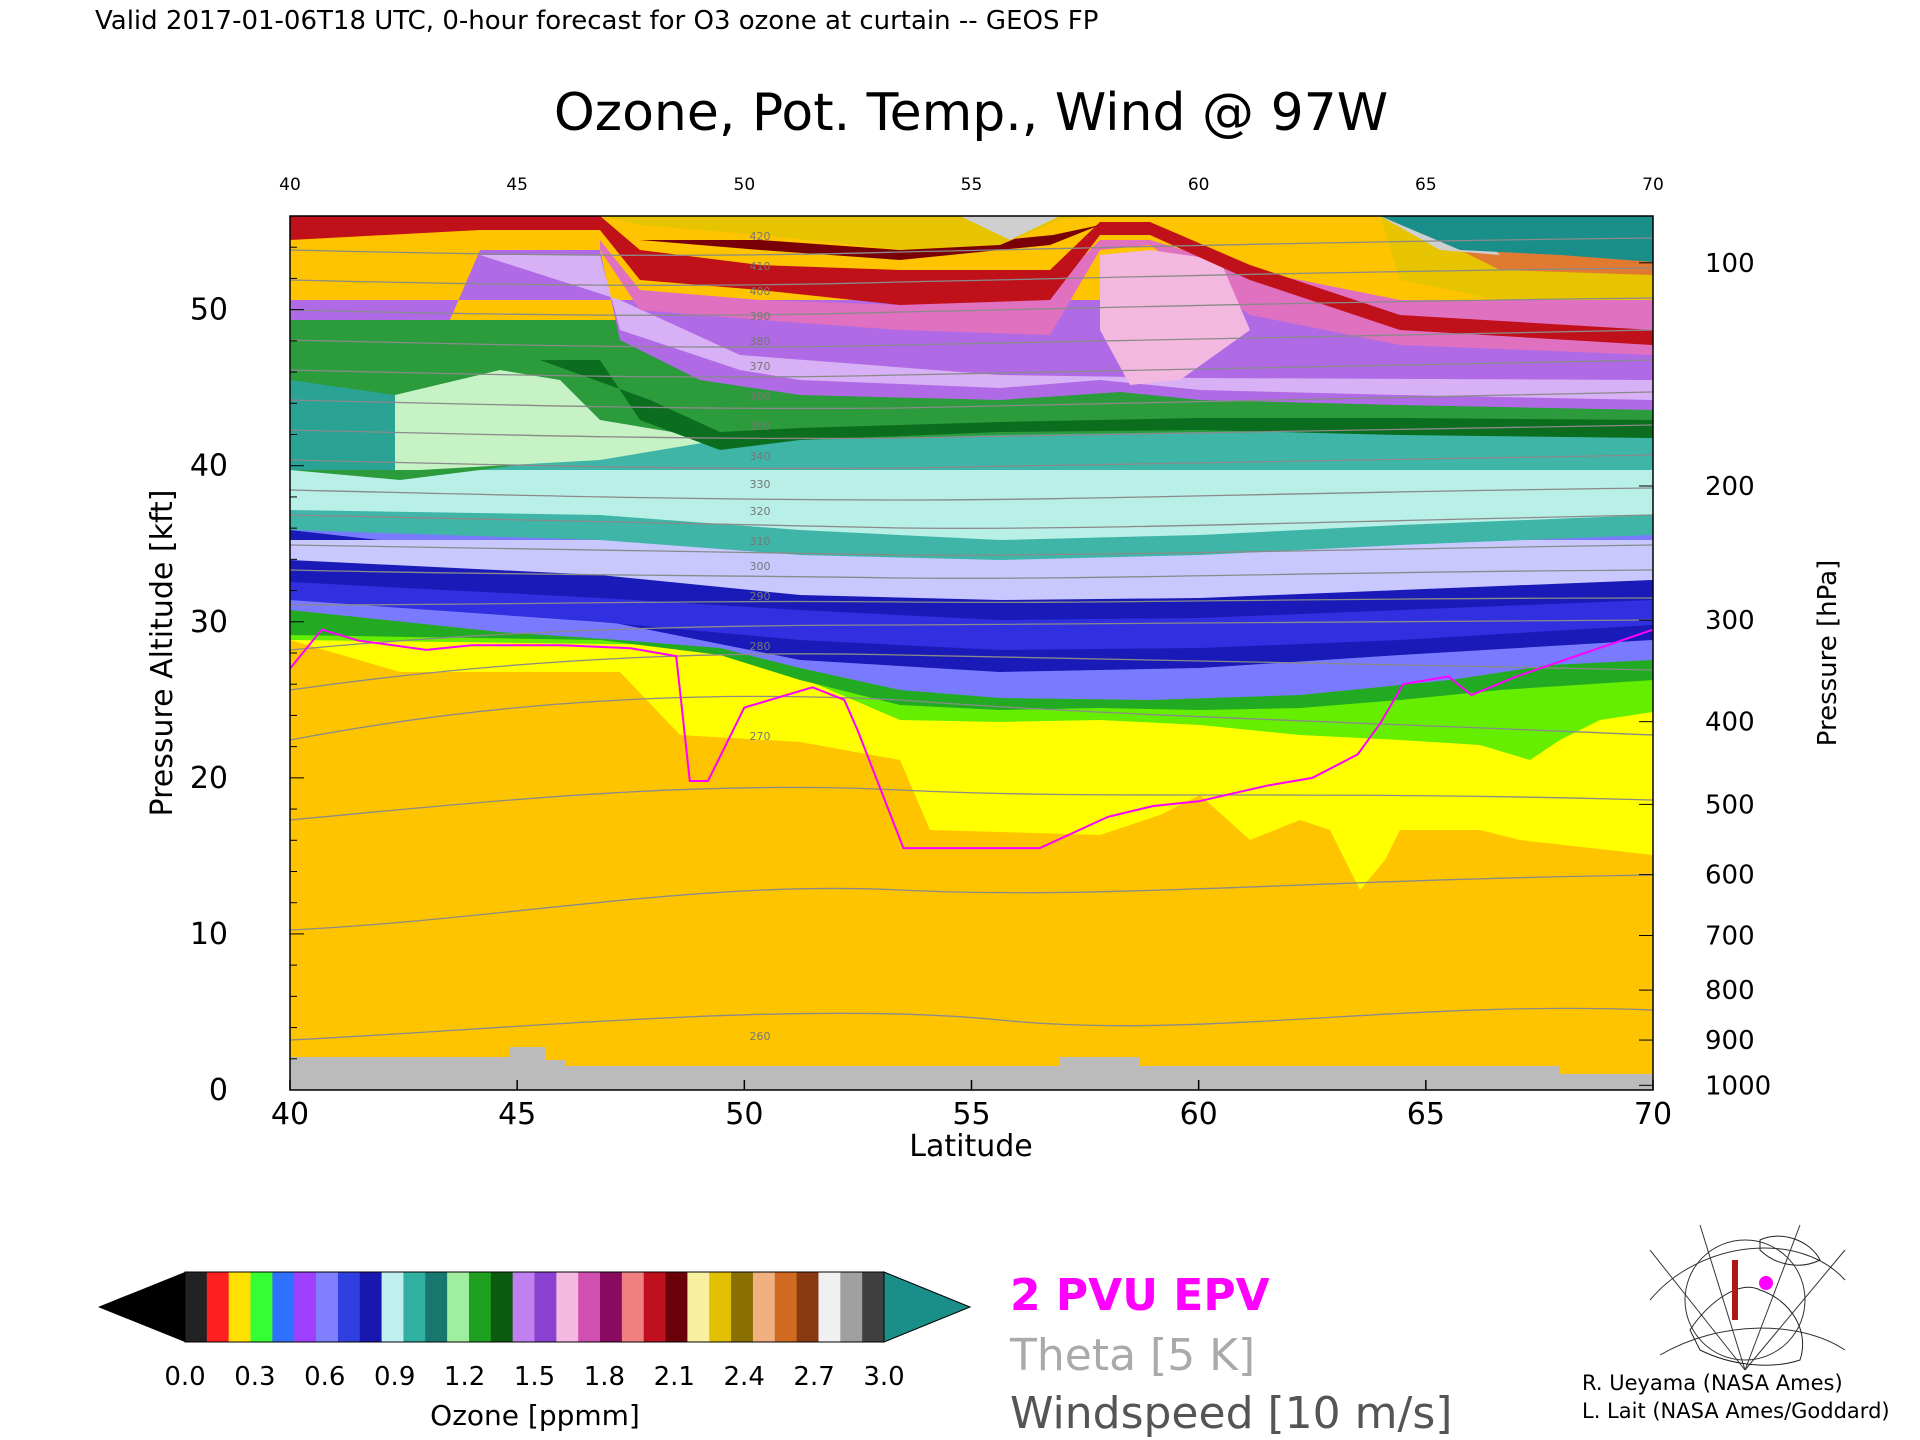  Describe the element at coordinates (744, 1114) in the screenshot. I see `x-tick-label: 50` at that location.